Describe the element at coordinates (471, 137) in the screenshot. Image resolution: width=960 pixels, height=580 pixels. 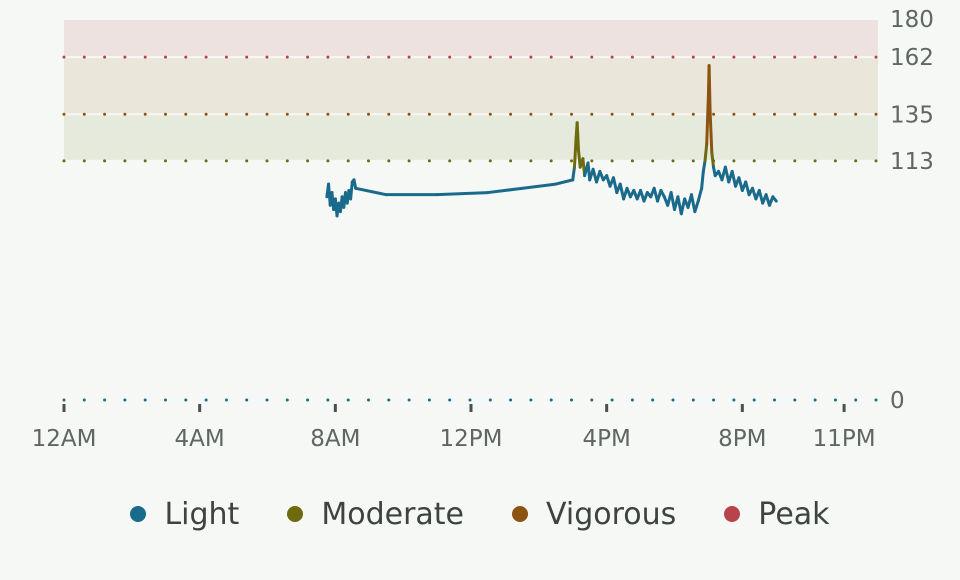
I see `zone-band-moderate` at that location.